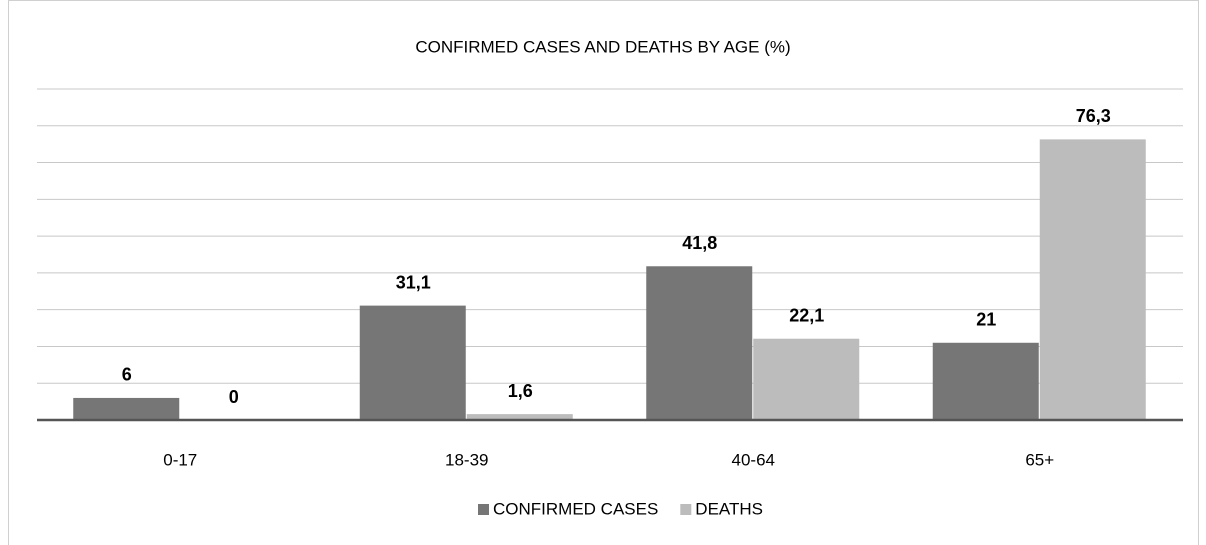  I want to click on data-label: 31,1, so click(413, 282).